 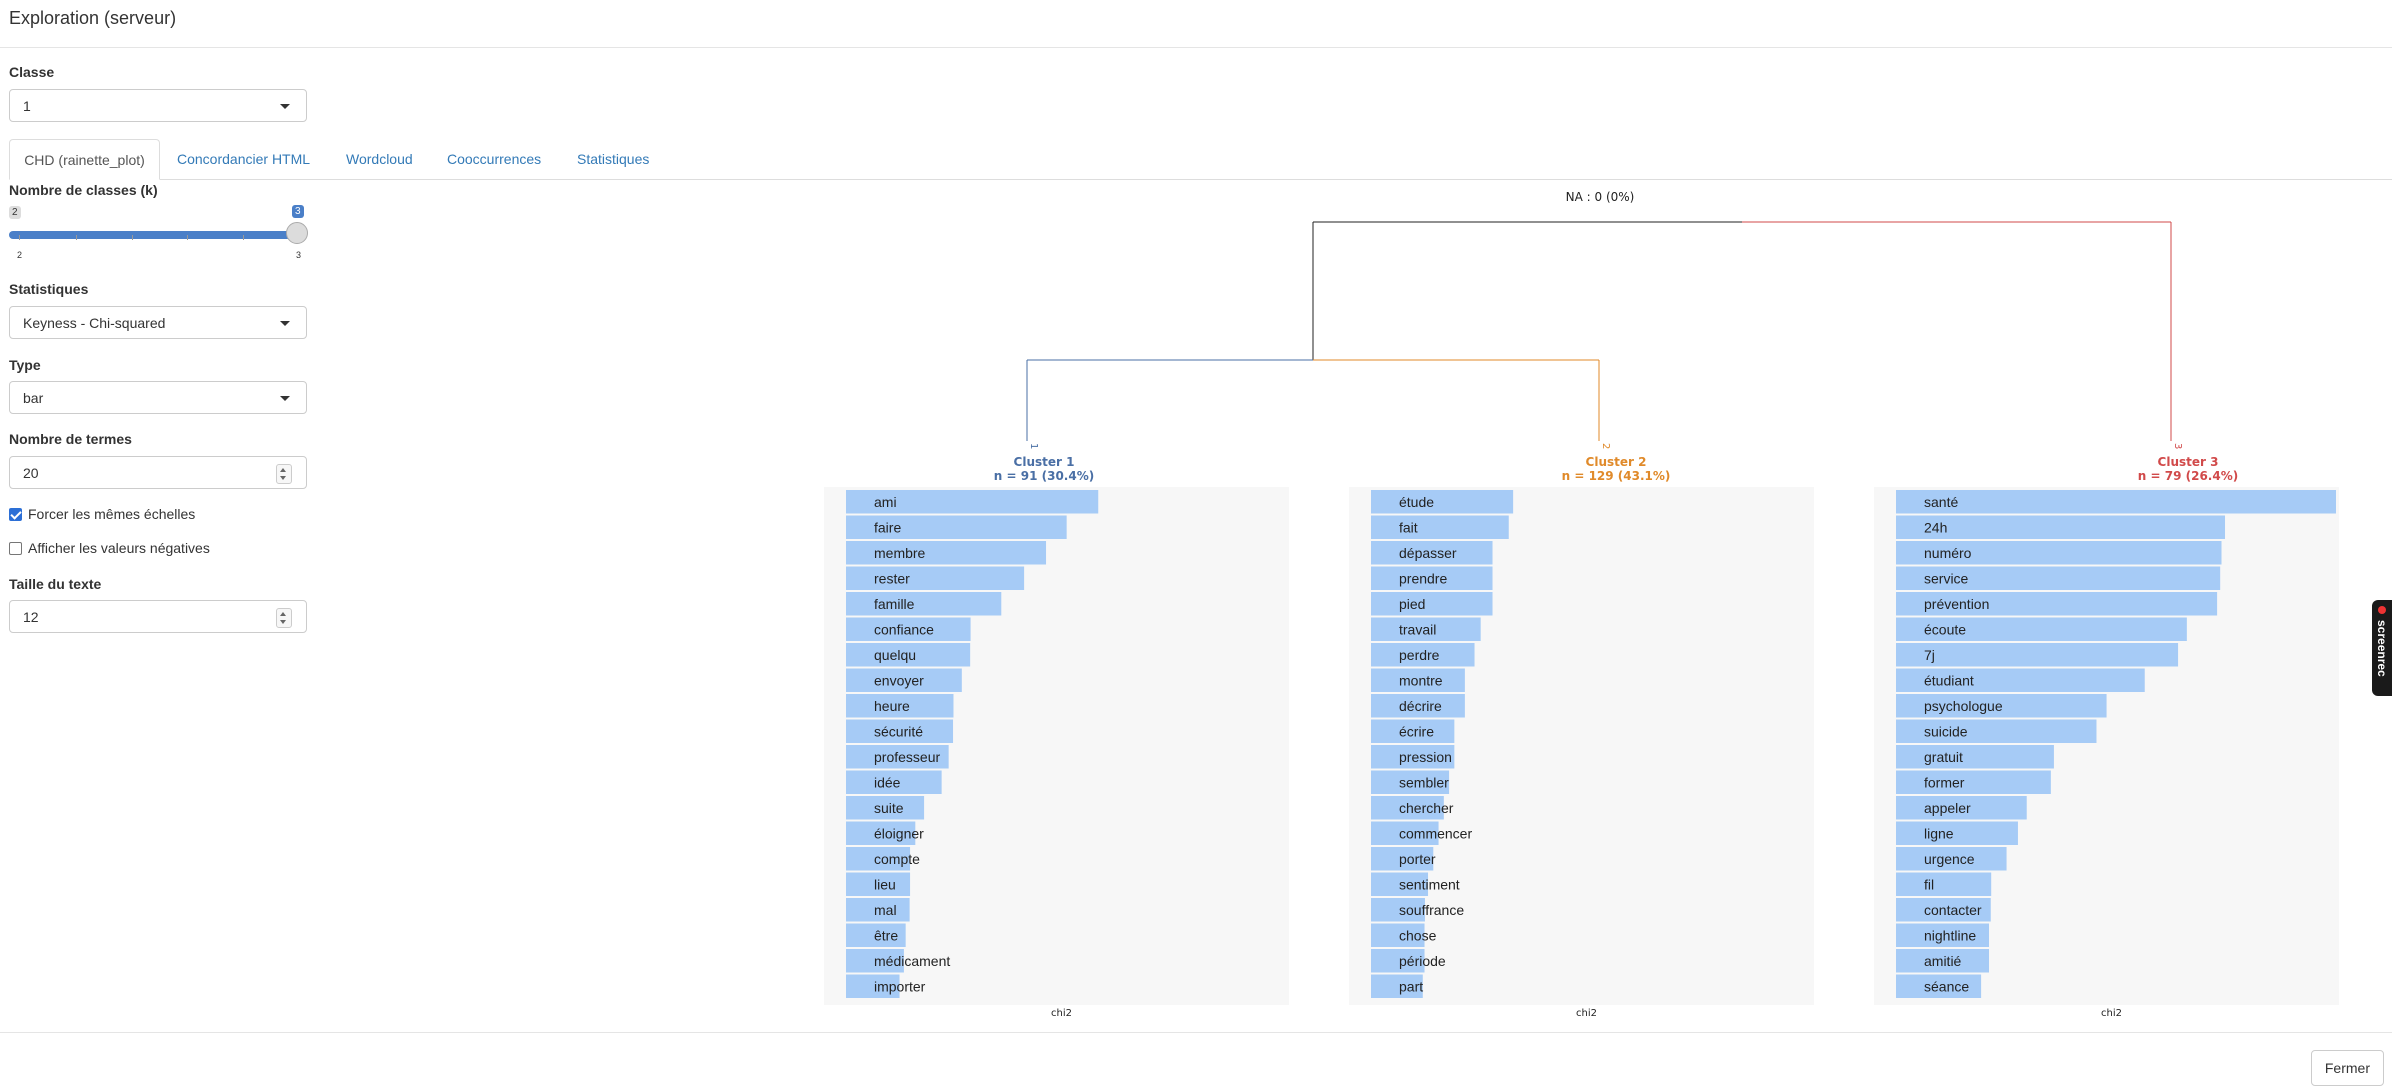 What do you see at coordinates (15, 212) in the screenshot?
I see `k-min-bubble: 2` at bounding box center [15, 212].